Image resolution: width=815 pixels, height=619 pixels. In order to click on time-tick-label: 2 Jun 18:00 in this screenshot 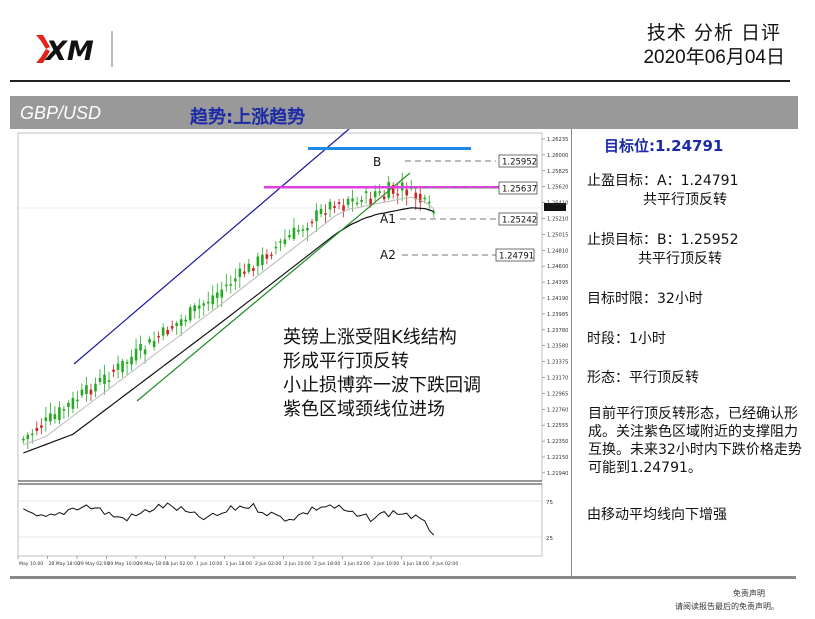, I will do `click(327, 564)`.